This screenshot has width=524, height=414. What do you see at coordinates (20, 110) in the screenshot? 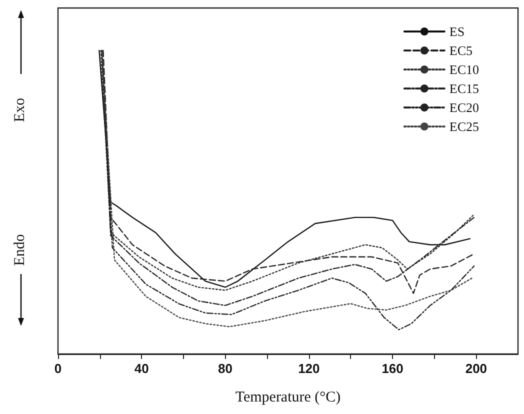
I see `text: Exo` at bounding box center [20, 110].